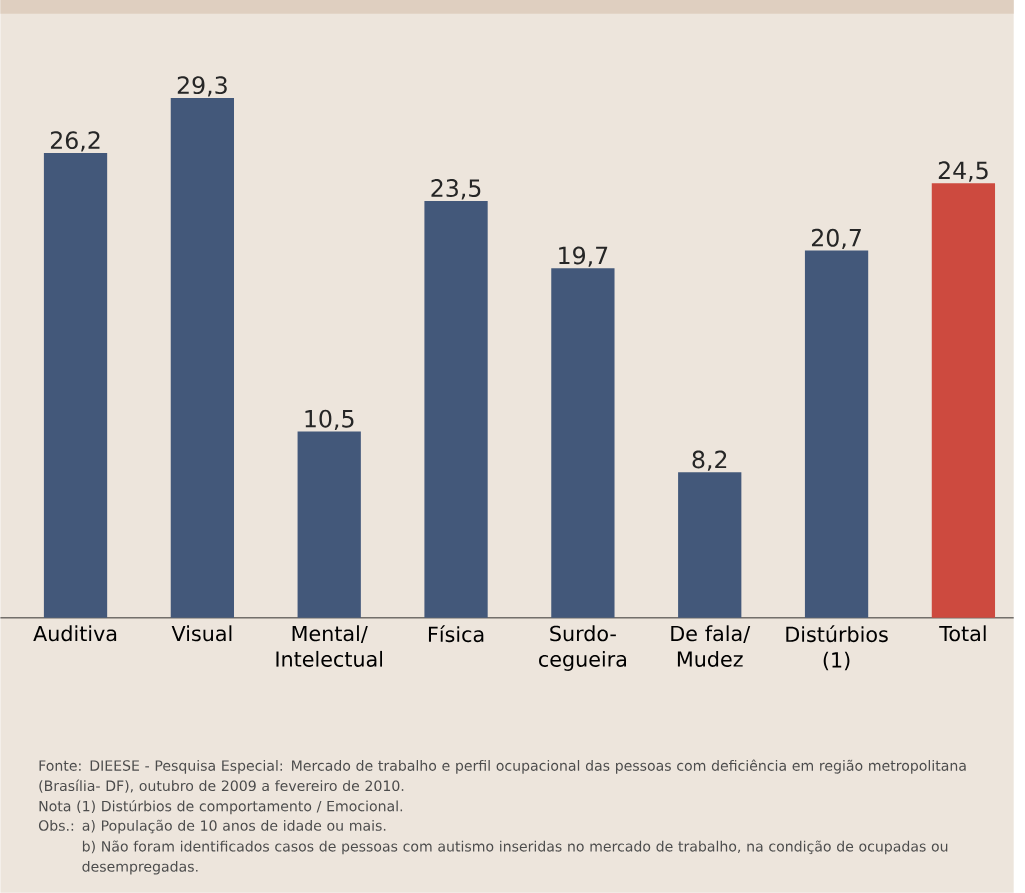 The image size is (1025, 893). Describe the element at coordinates (329, 646) in the screenshot. I see `x-tick-label: Mental/ Intelectual` at that location.